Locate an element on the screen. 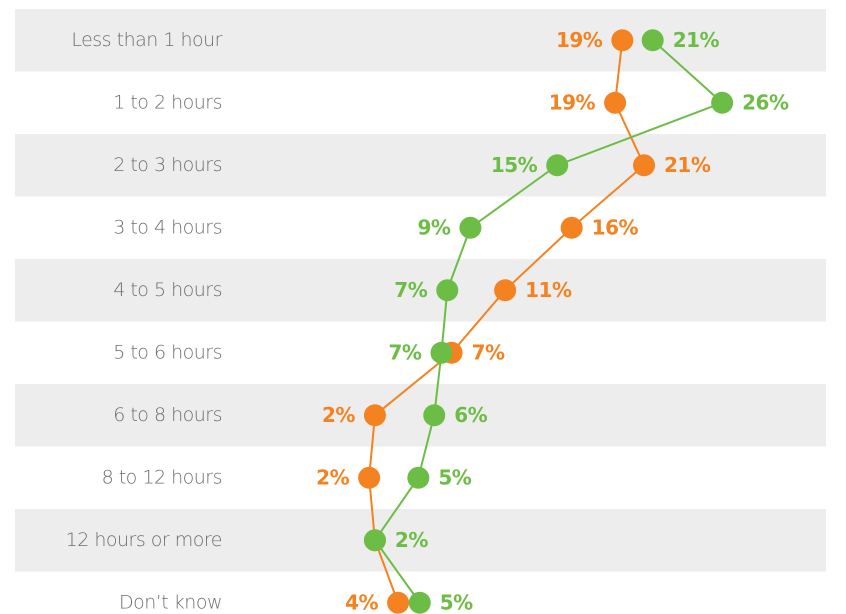 This screenshot has width=846, height=614. category-label: 2 to 3 hours is located at coordinates (167, 165).